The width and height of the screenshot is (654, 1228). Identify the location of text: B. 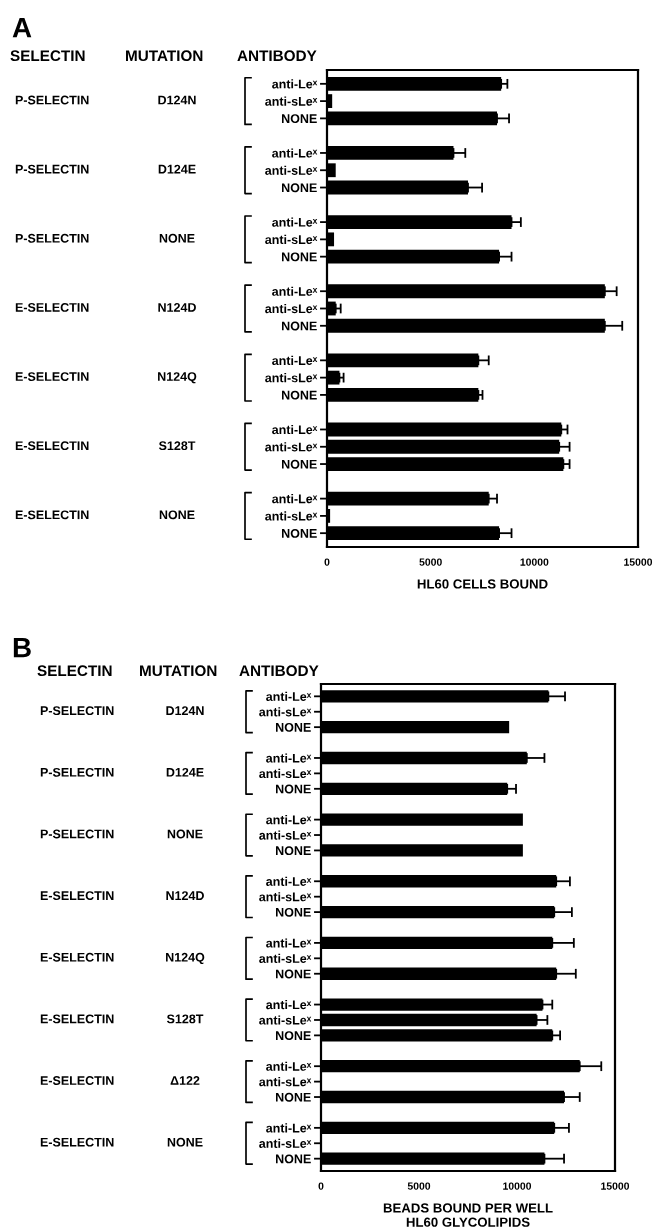
(22, 648).